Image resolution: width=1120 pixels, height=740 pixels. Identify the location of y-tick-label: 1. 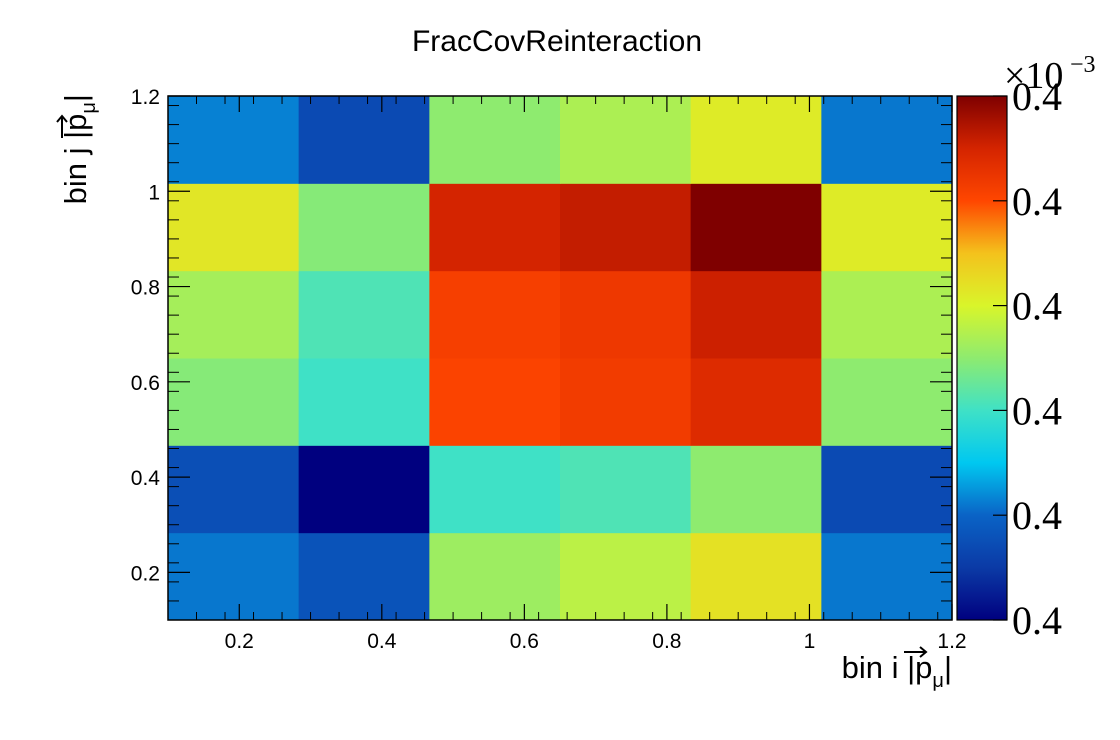
(154, 192).